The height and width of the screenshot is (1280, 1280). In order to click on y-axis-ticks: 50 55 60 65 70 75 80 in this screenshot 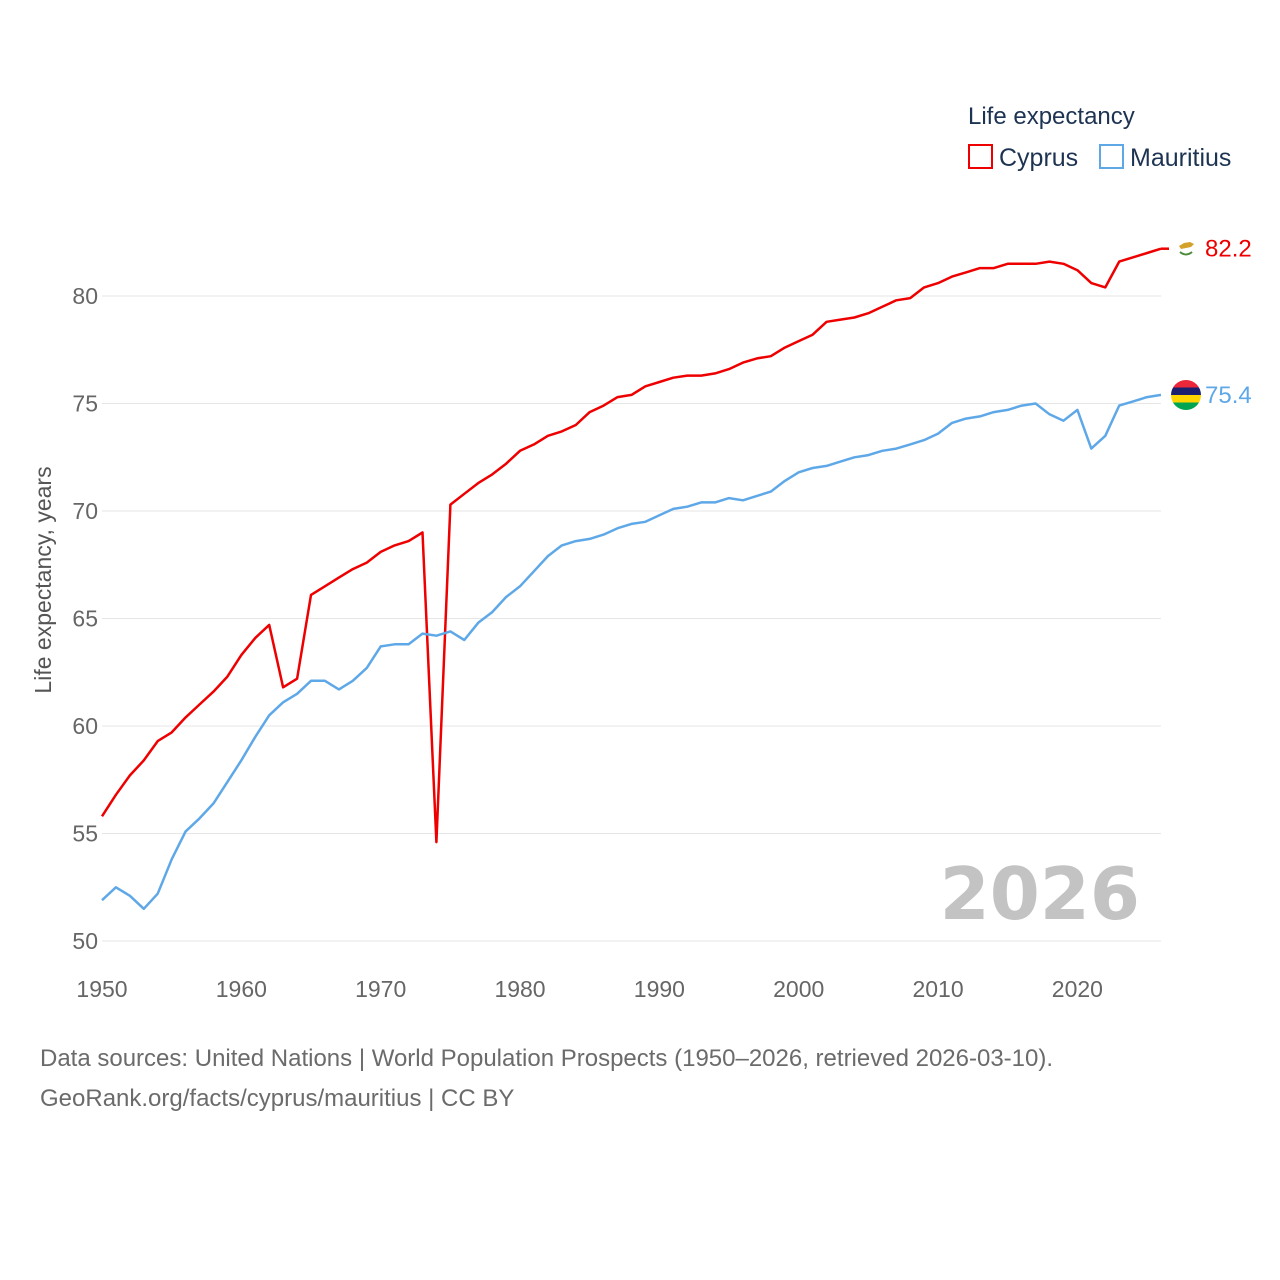, I will do `click(85, 618)`.